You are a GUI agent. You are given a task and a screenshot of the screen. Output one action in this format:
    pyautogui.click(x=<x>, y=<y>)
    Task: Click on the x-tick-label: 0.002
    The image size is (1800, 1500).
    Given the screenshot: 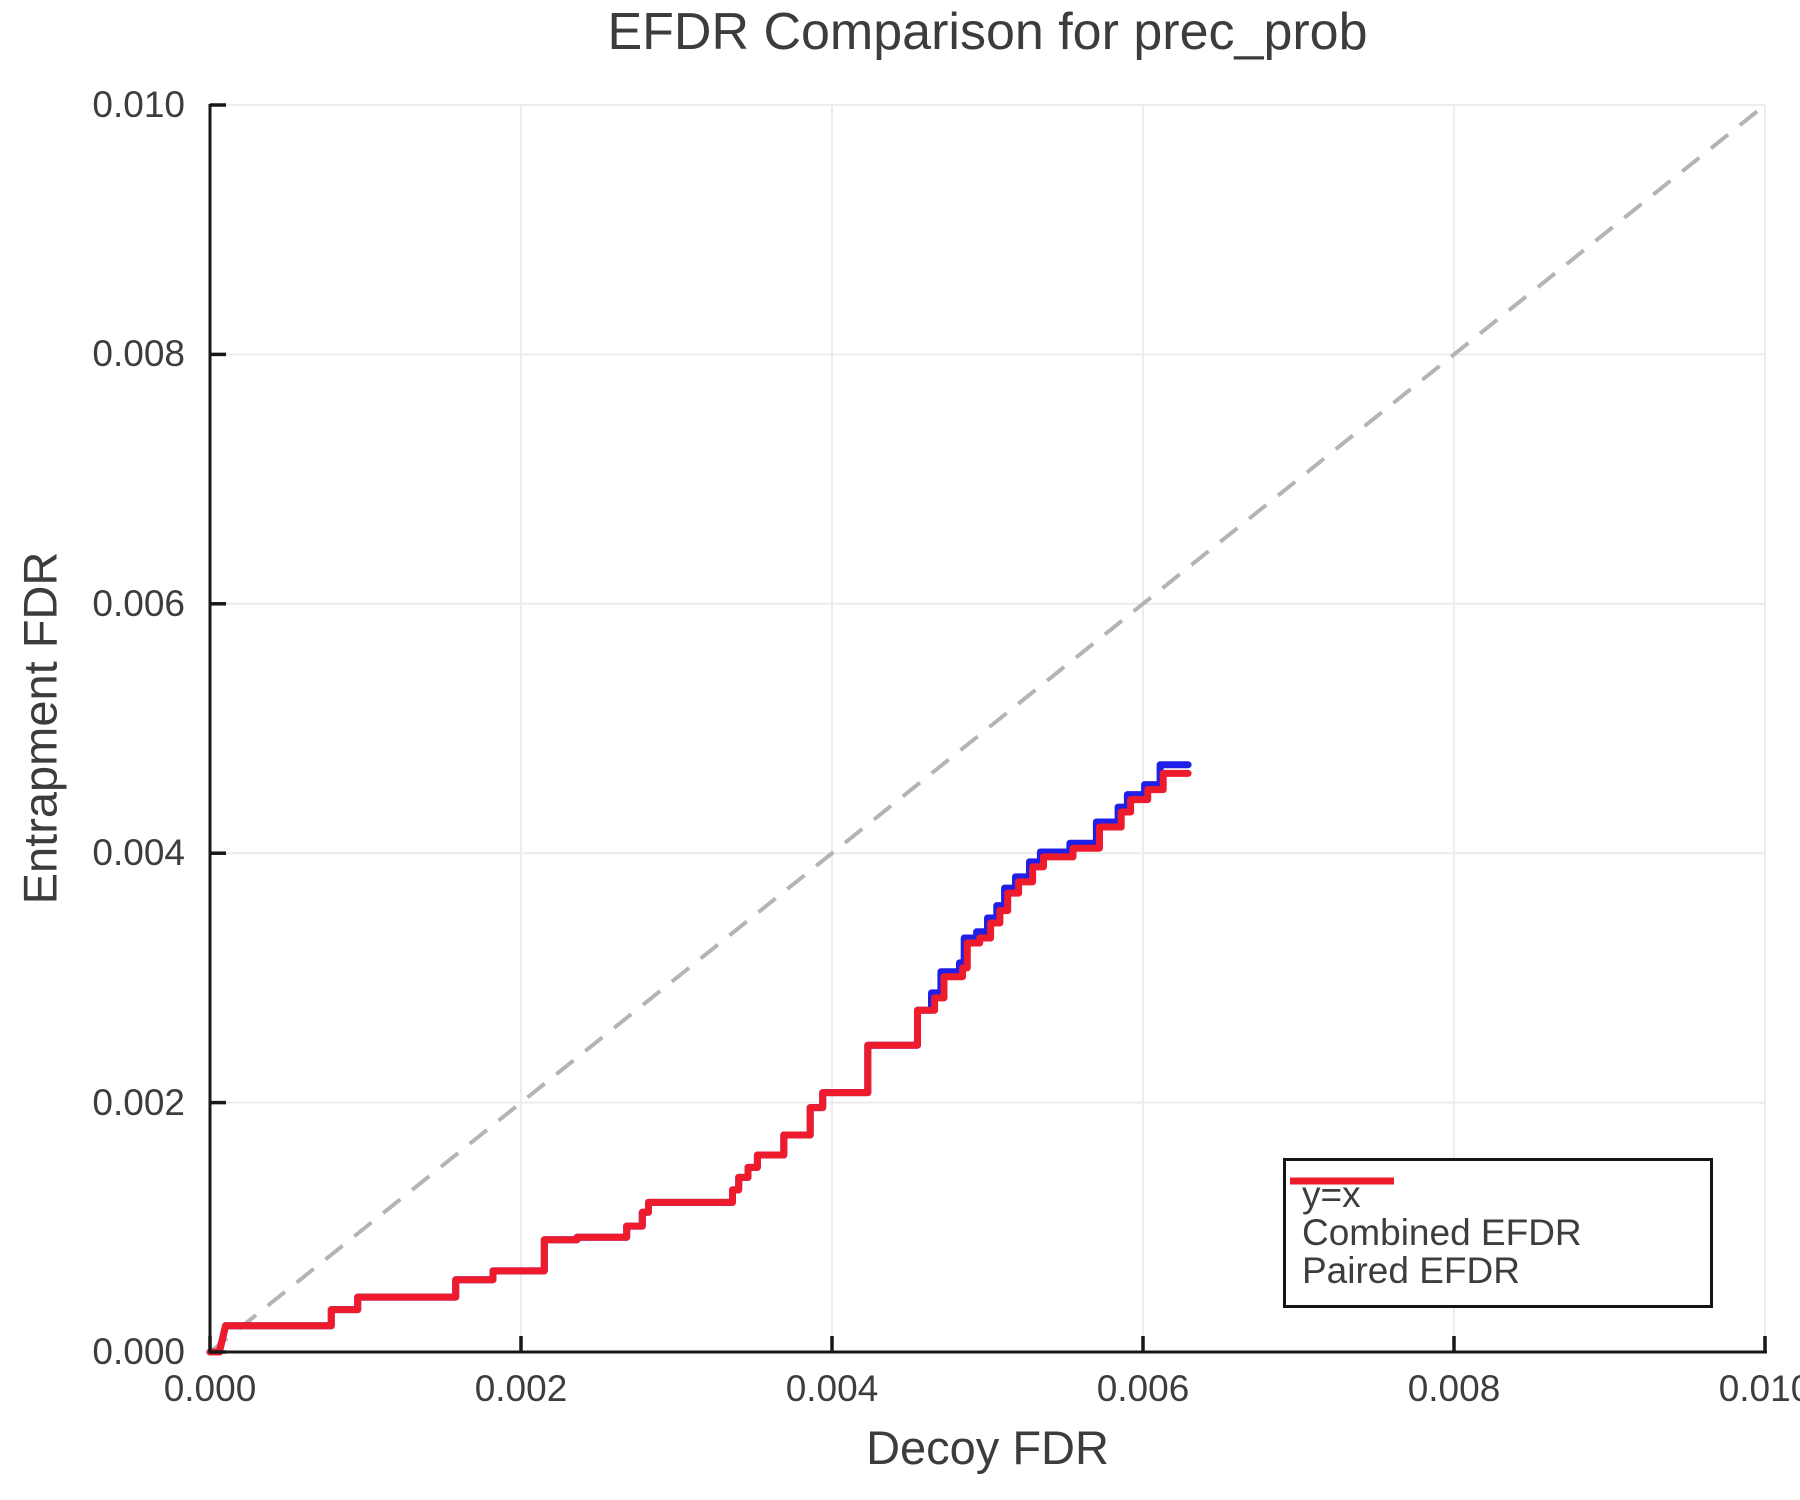 What is the action you would take?
    pyautogui.click(x=521, y=1388)
    